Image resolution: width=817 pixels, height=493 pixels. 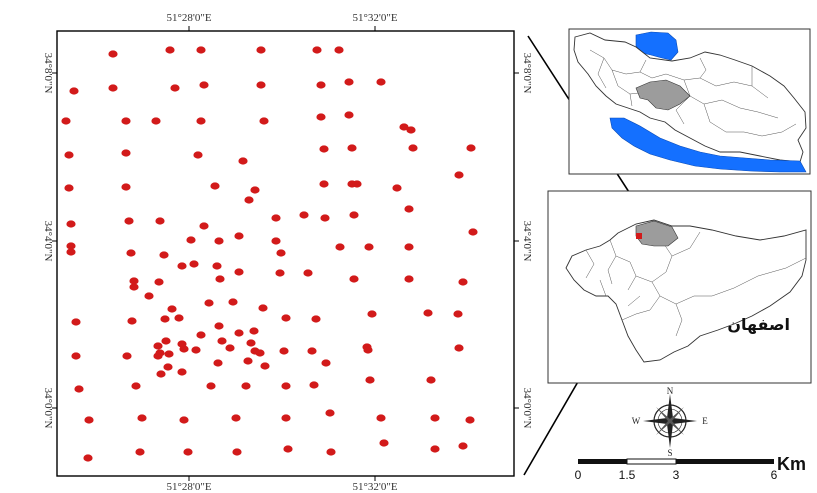 I want to click on top-tick-label: 51°28'0"E, so click(x=188, y=18).